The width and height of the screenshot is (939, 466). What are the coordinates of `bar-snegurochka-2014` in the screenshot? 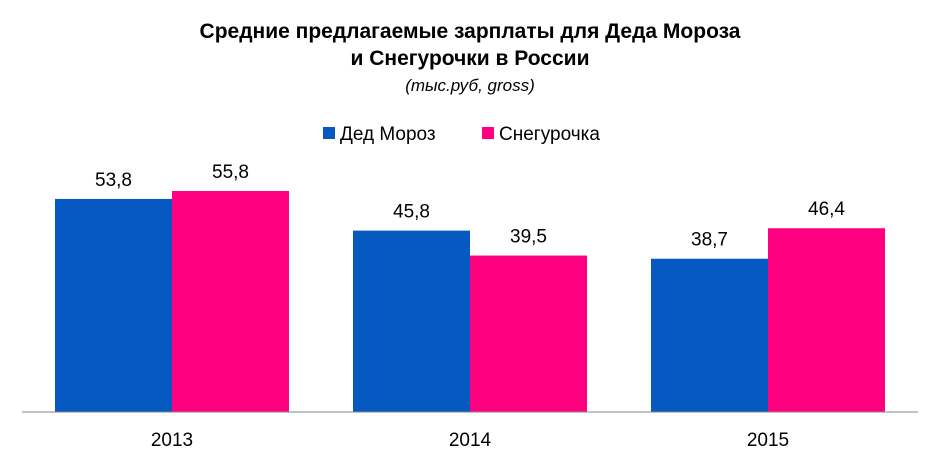 It's located at (528, 333).